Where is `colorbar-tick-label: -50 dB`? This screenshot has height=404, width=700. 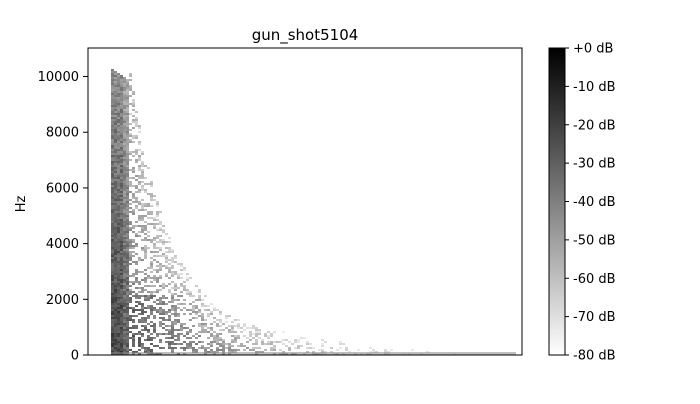
colorbar-tick-label: -50 dB is located at coordinates (594, 240).